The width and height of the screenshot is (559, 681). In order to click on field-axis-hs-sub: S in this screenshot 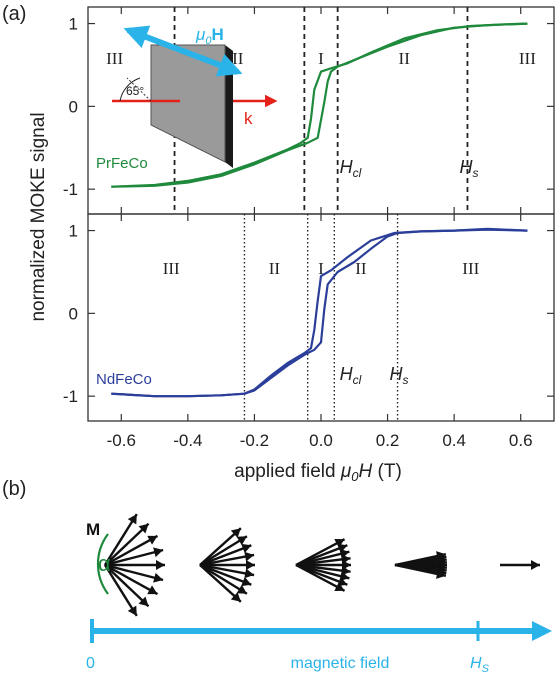, I will do `click(486, 669)`.